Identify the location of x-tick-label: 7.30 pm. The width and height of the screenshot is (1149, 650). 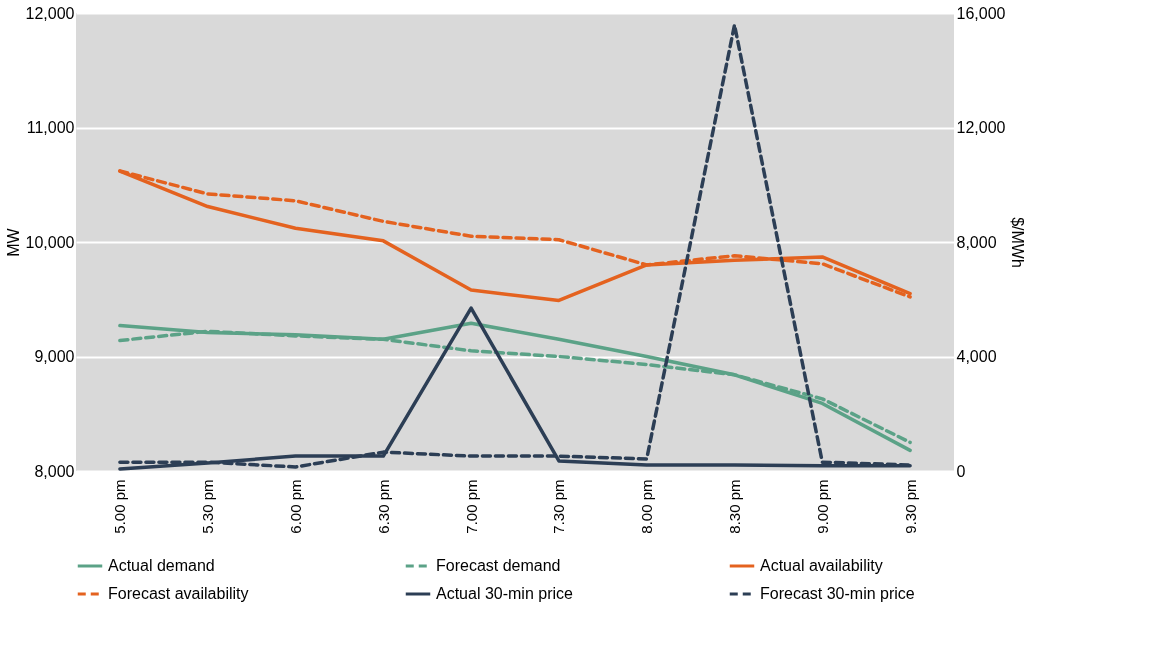
(559, 506).